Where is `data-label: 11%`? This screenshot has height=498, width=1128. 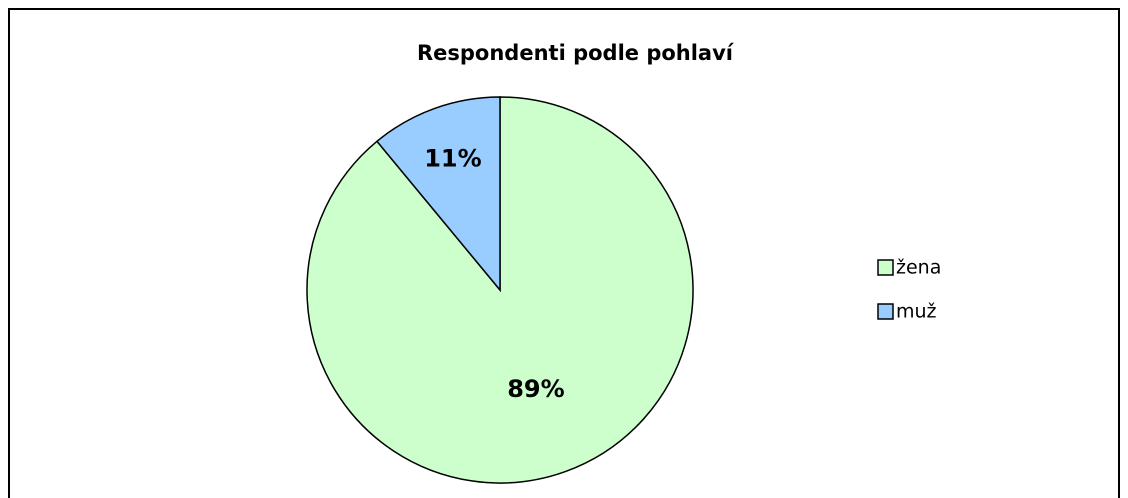
data-label: 11% is located at coordinates (452, 158).